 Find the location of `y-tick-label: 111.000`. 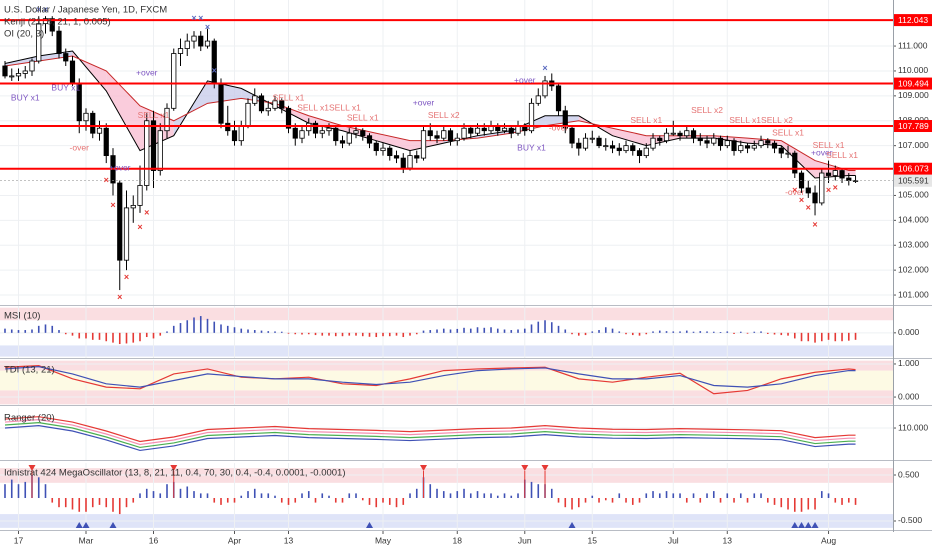

y-tick-label: 111.000 is located at coordinates (913, 45).